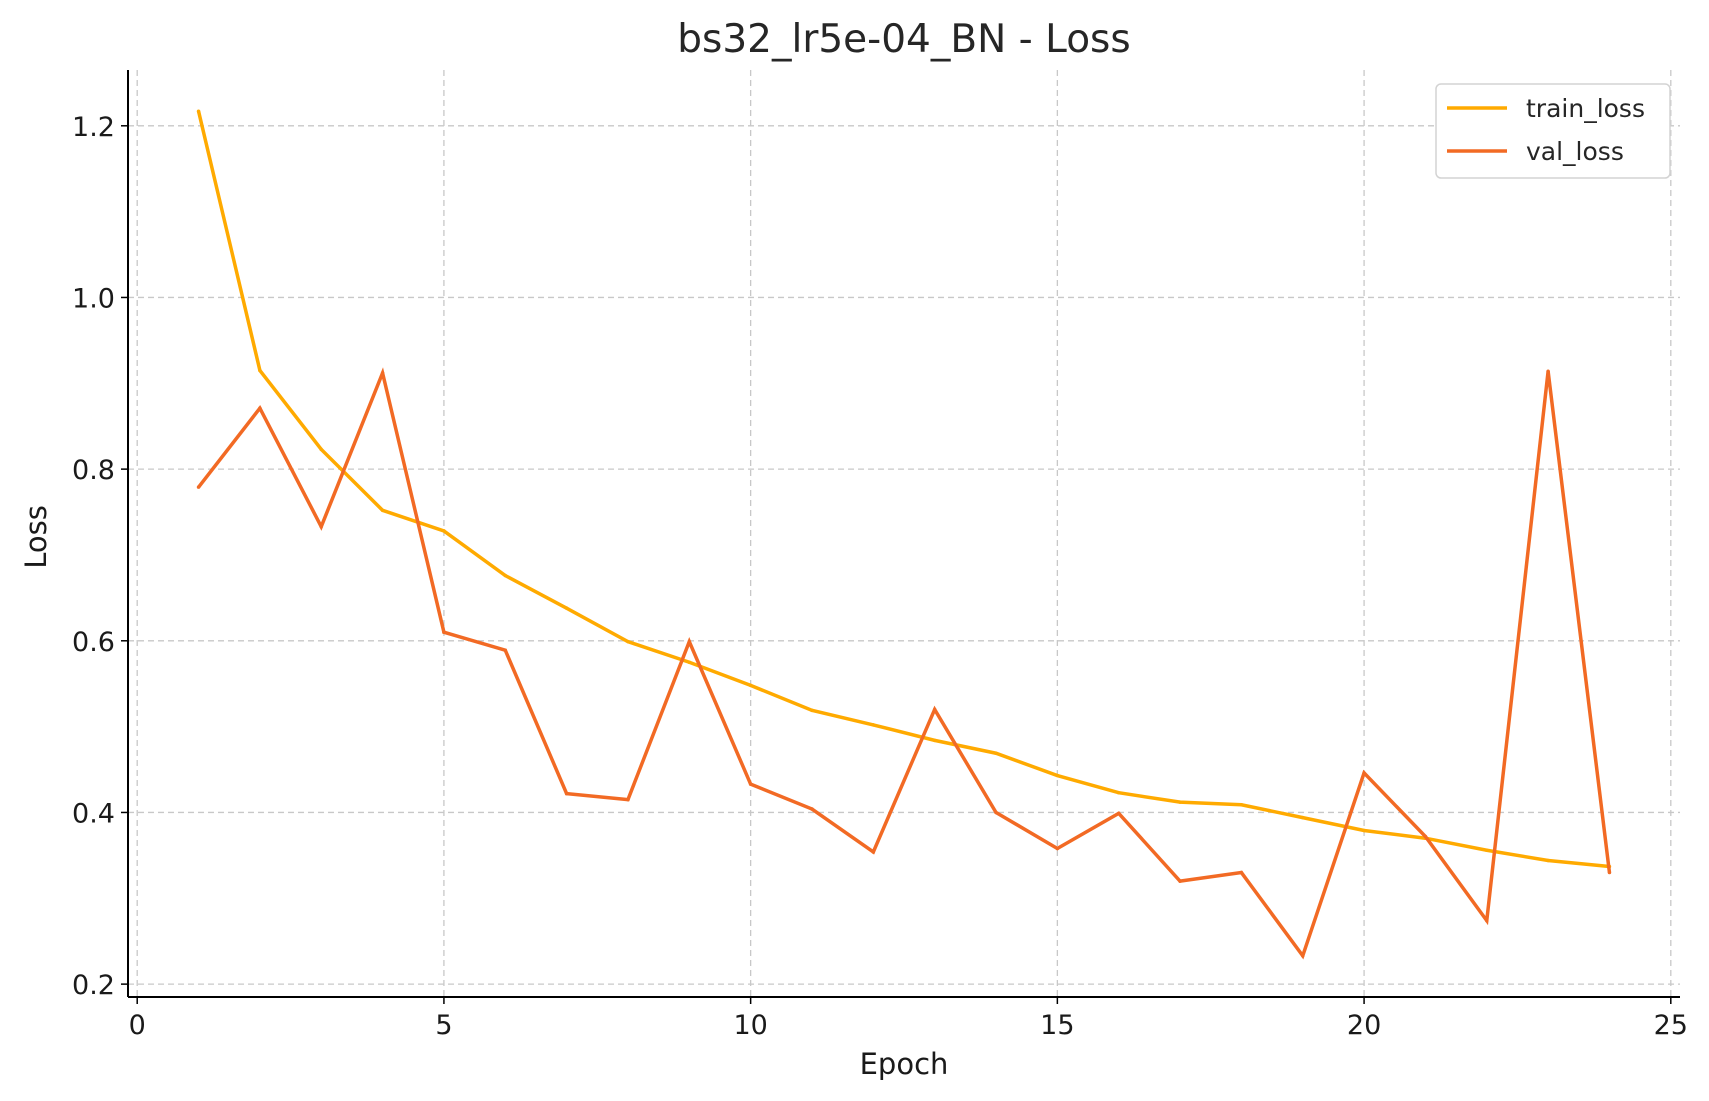 This screenshot has height=1101, width=1709. What do you see at coordinates (1057, 1025) in the screenshot?
I see `x-tick-label: 15` at bounding box center [1057, 1025].